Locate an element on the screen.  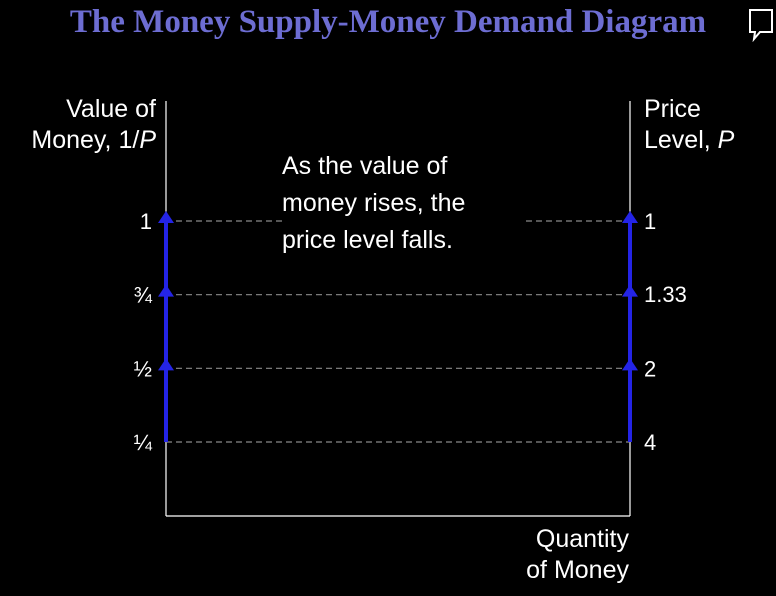
right-axis-label-var: P is located at coordinates (726, 140).